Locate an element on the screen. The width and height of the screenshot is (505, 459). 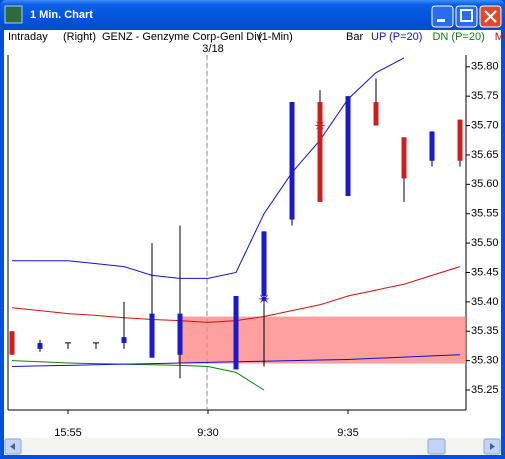
header-side: (Right) is located at coordinates (79, 37).